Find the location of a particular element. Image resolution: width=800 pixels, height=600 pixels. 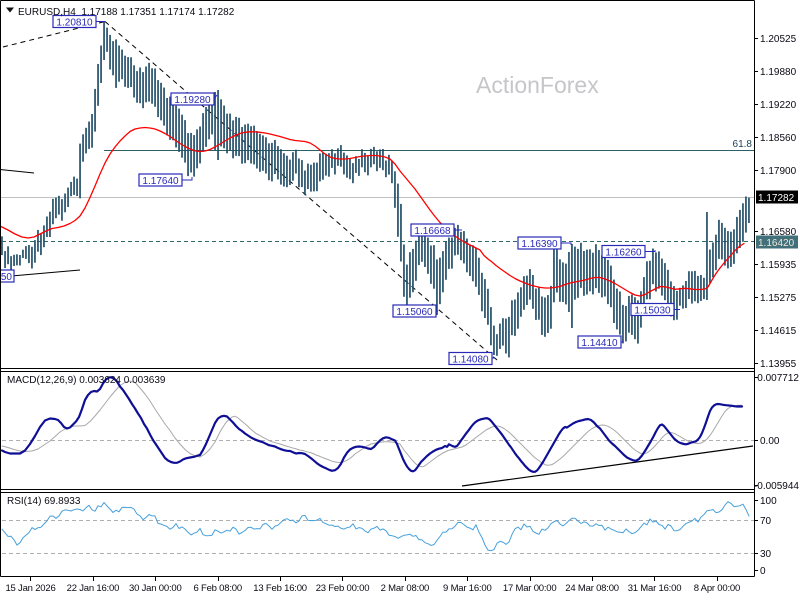

svg-text: 61.8 is located at coordinates (743, 144).